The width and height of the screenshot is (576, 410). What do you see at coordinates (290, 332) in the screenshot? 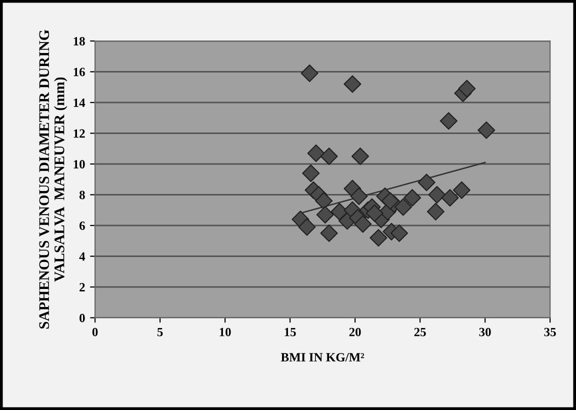
I see `x-tick-label: 15` at bounding box center [290, 332].